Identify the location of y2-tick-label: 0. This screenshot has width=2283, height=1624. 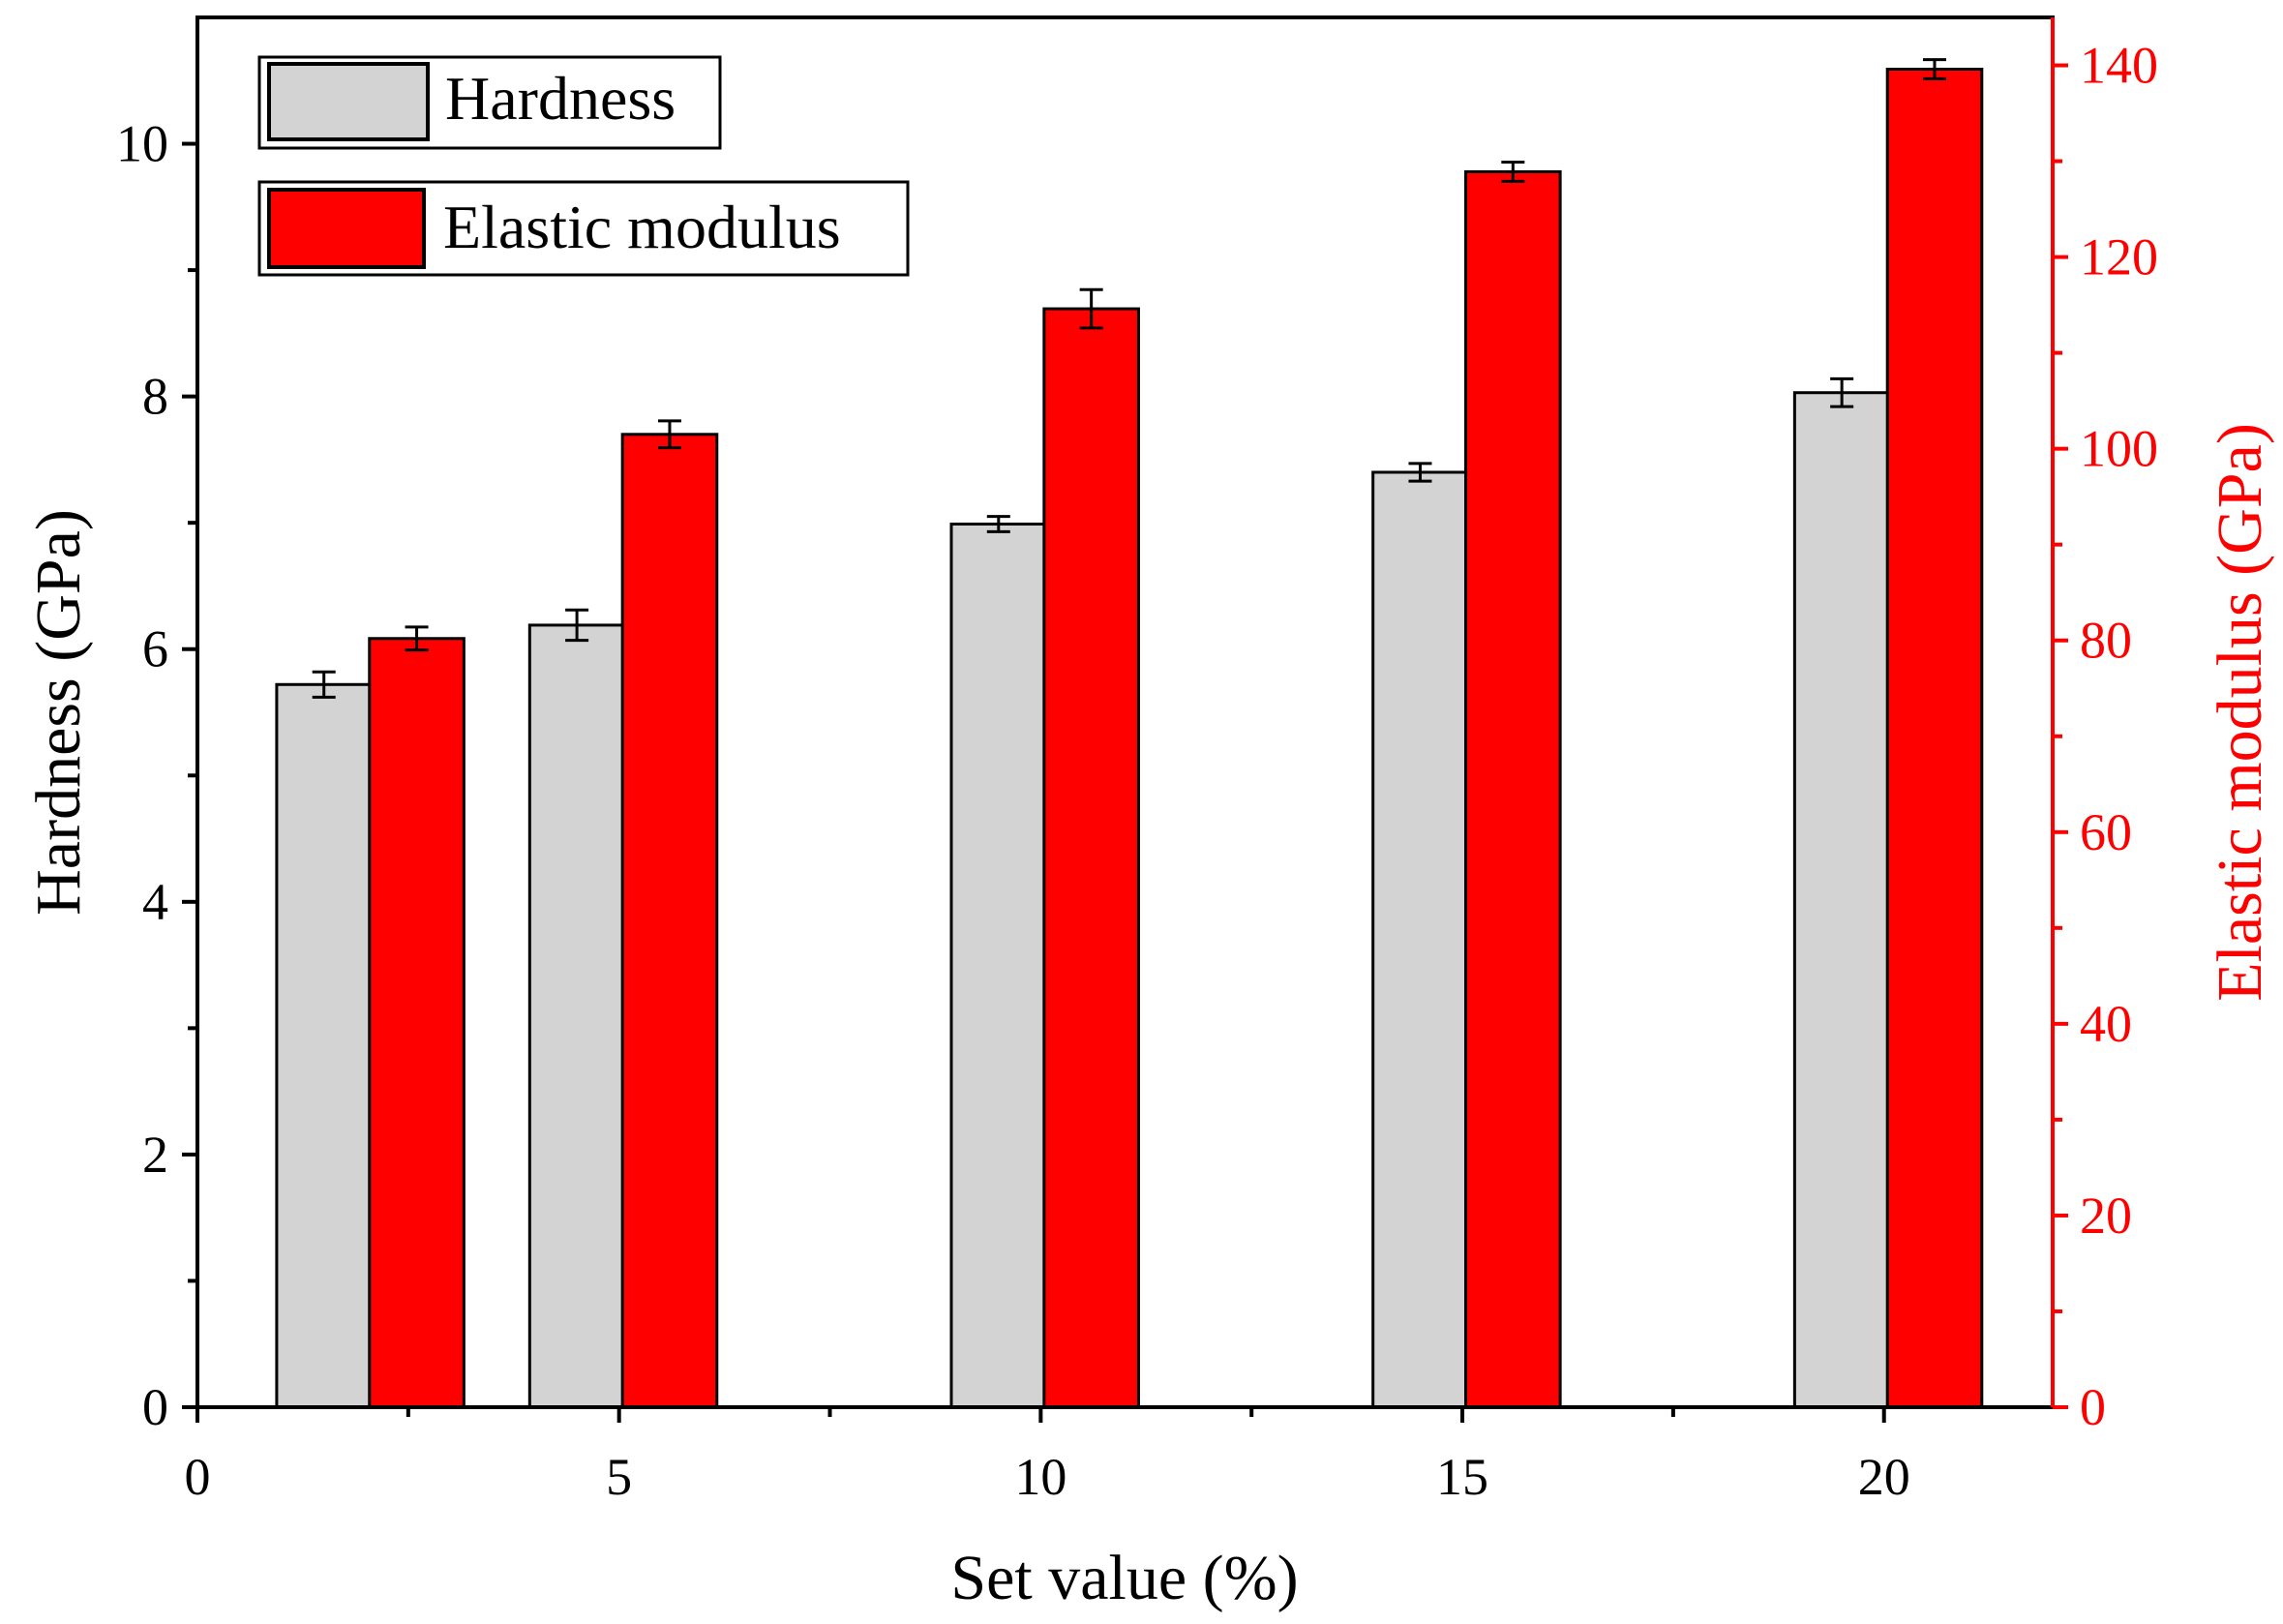
(2093, 1407).